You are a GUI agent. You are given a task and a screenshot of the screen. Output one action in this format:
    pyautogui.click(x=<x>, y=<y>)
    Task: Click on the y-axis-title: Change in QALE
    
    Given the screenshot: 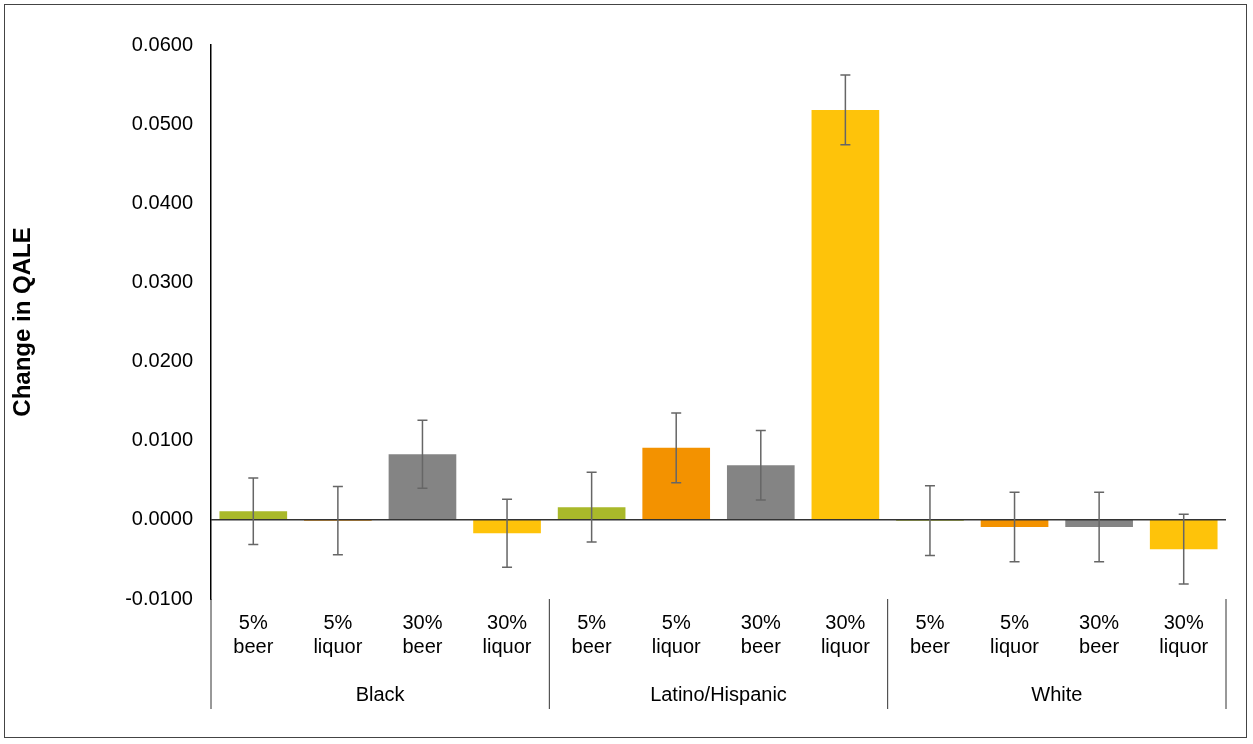 What is the action you would take?
    pyautogui.click(x=22, y=322)
    